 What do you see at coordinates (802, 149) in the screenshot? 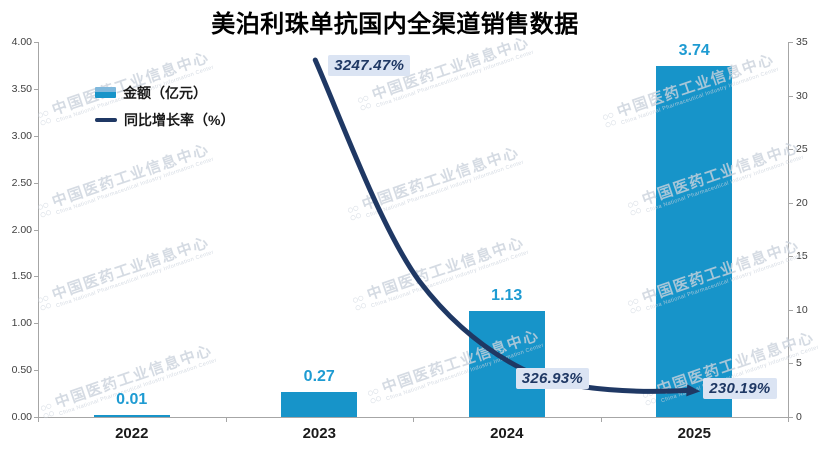
I see `right-axis-tick-label: 25` at bounding box center [802, 149].